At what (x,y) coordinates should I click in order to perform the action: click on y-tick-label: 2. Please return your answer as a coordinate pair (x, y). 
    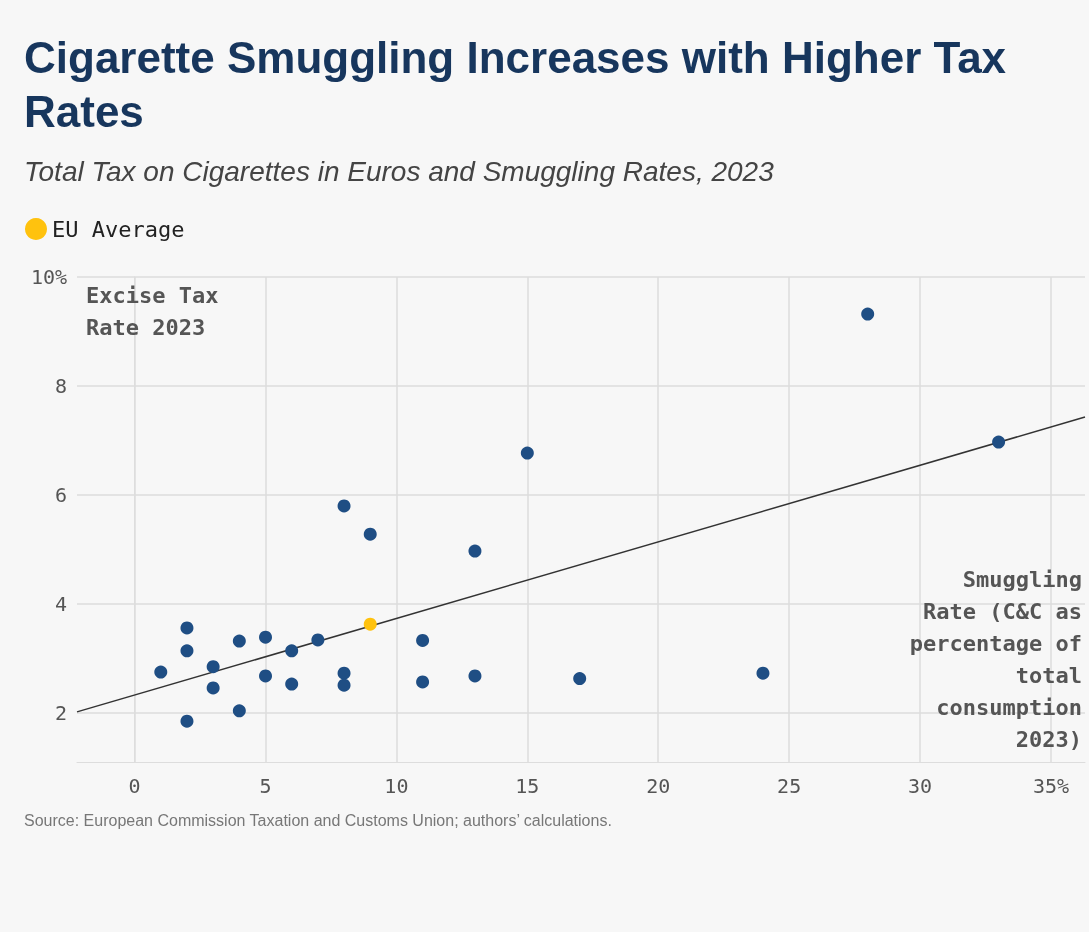
    Looking at the image, I should click on (60, 712).